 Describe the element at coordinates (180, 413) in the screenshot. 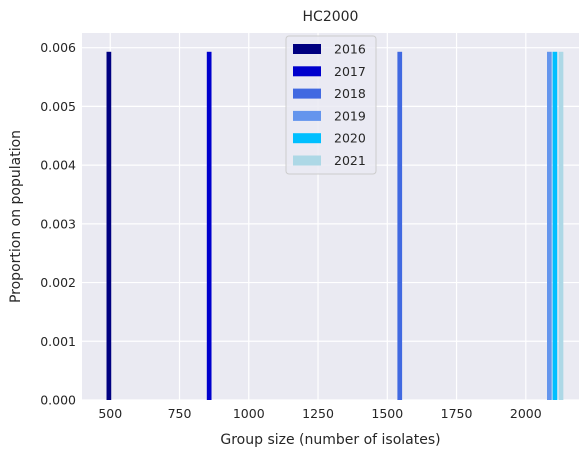

I see `x-tick-label: 750` at that location.